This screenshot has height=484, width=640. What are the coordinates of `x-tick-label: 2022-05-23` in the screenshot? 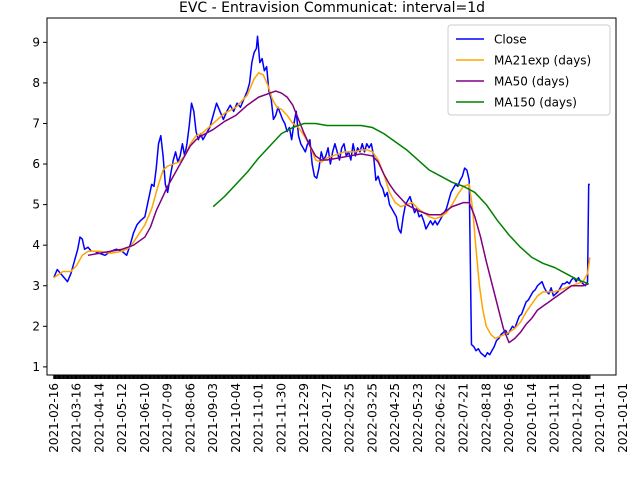 It's located at (418, 418).